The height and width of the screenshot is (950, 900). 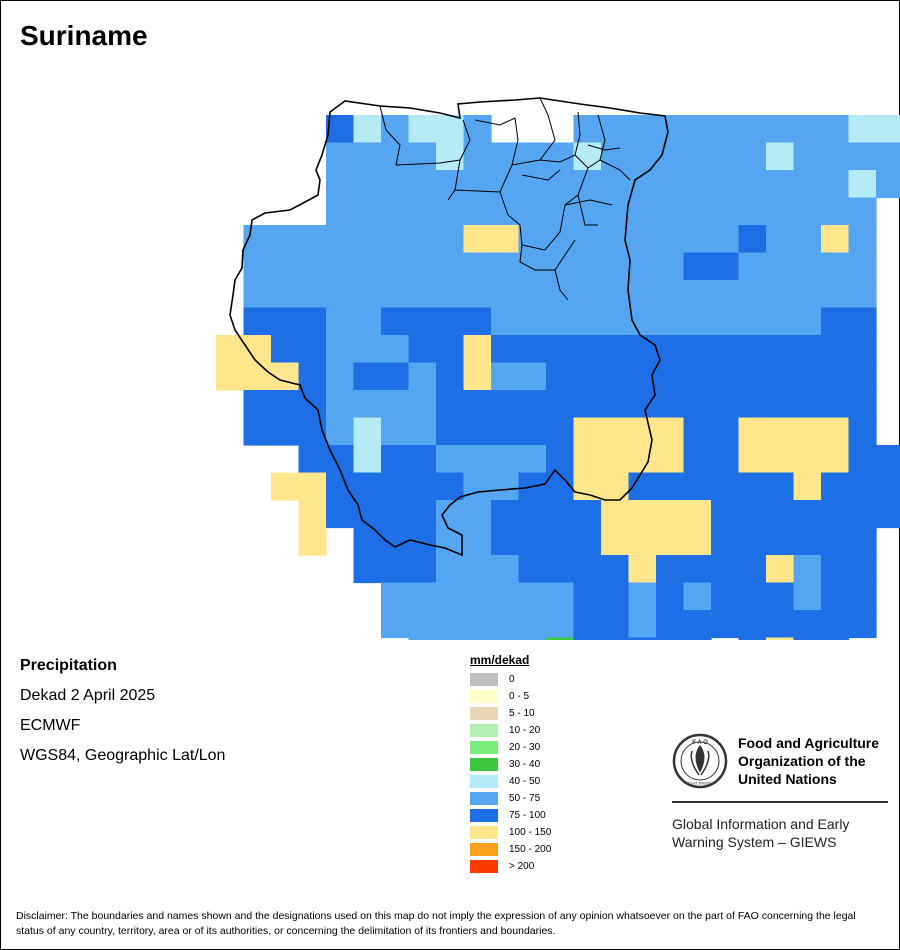 What do you see at coordinates (525, 730) in the screenshot?
I see `legend-label: 10 - 20` at bounding box center [525, 730].